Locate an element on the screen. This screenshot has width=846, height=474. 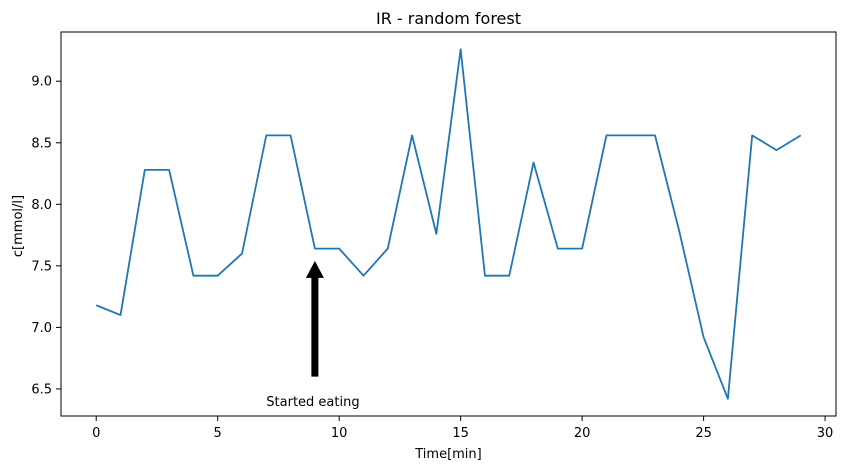
annotation-arrow-head is located at coordinates (314, 269).